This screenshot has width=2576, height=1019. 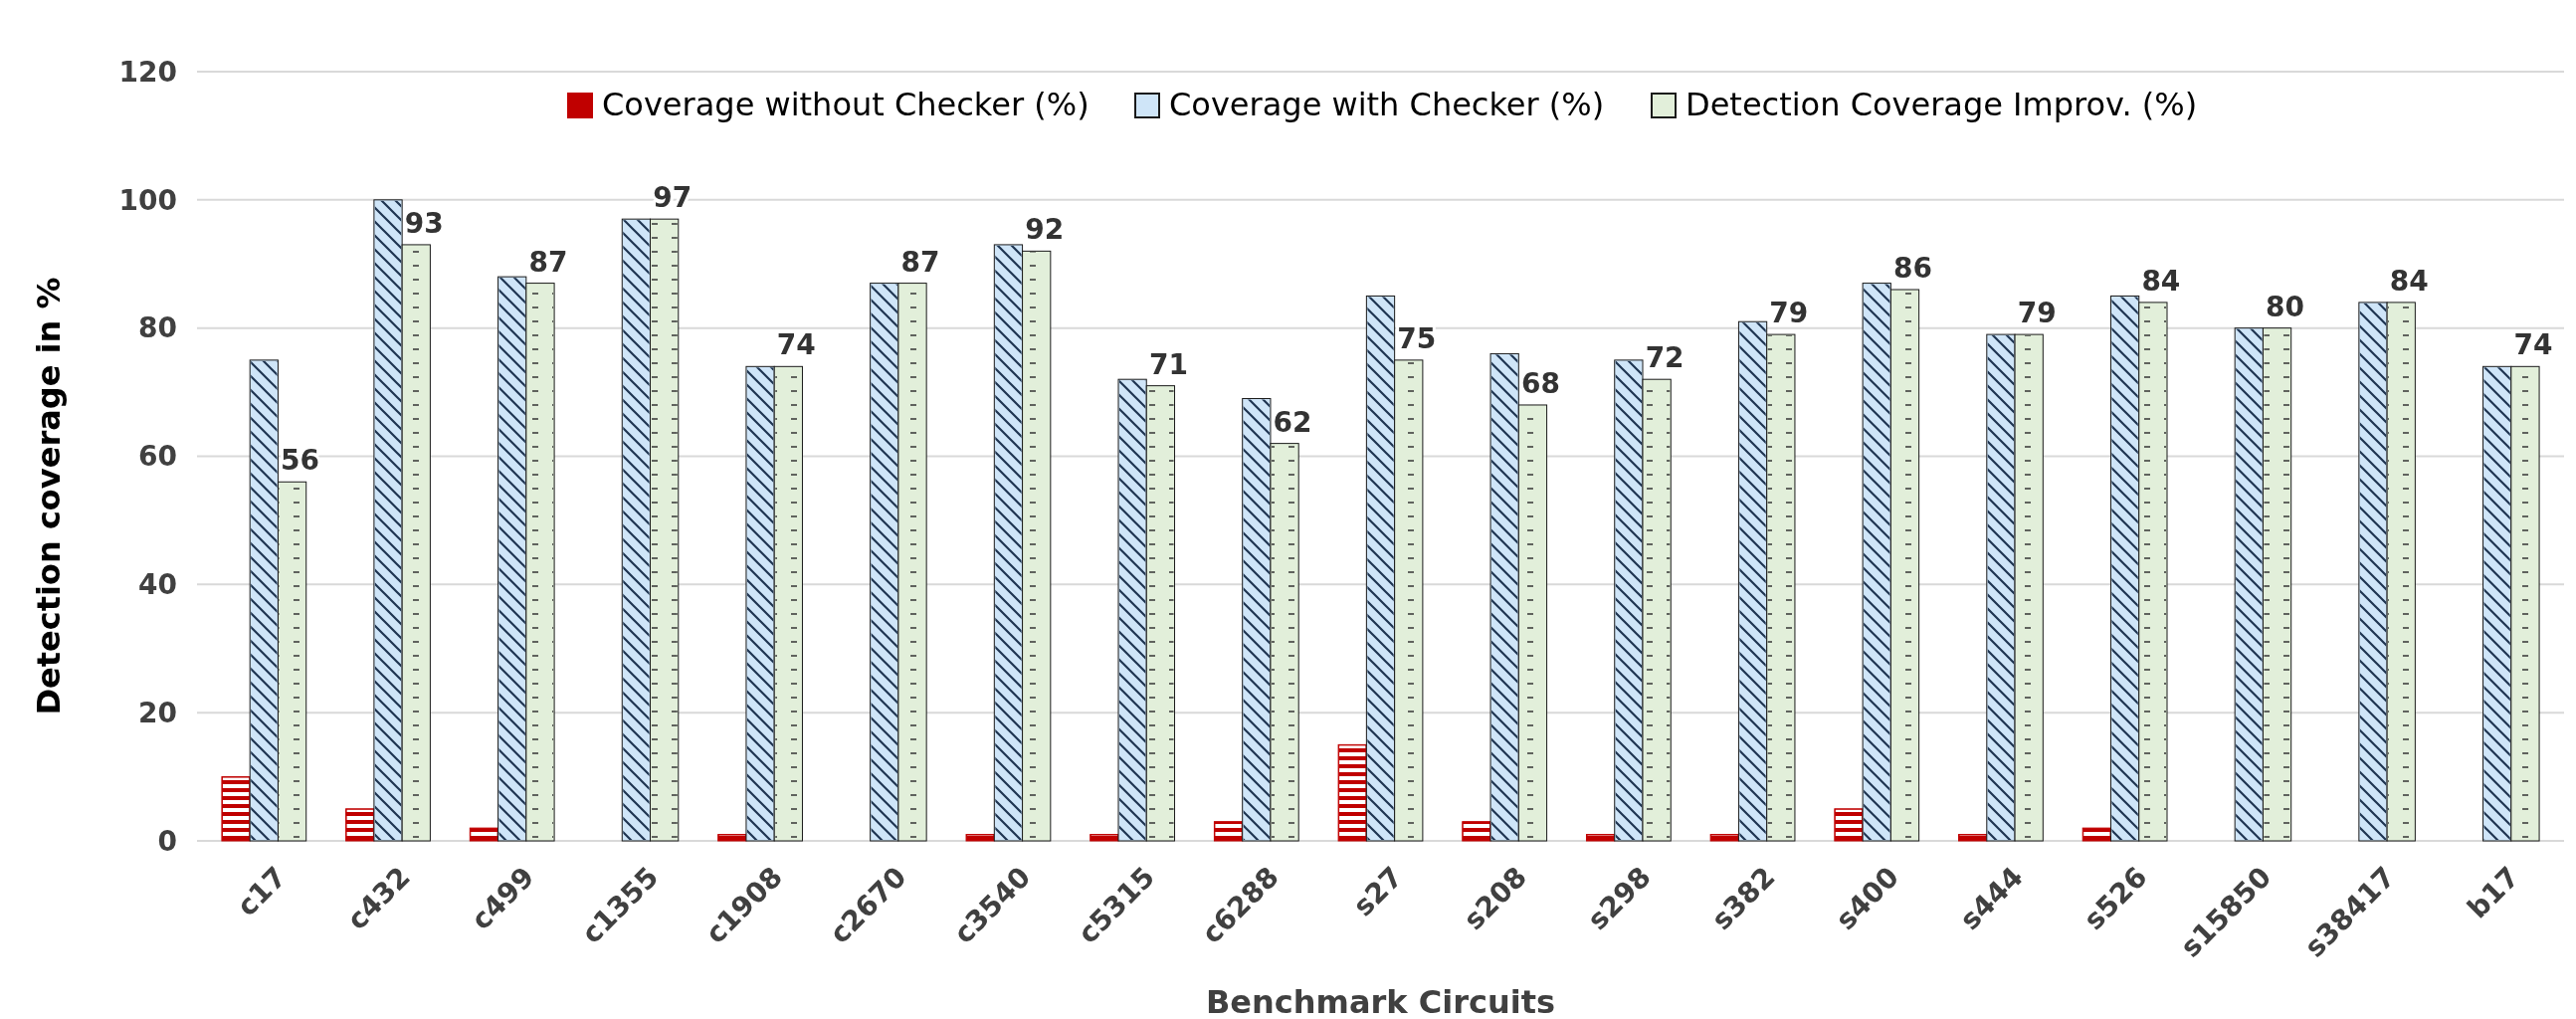 What do you see at coordinates (147, 72) in the screenshot?
I see `y-tick-label: 120` at bounding box center [147, 72].